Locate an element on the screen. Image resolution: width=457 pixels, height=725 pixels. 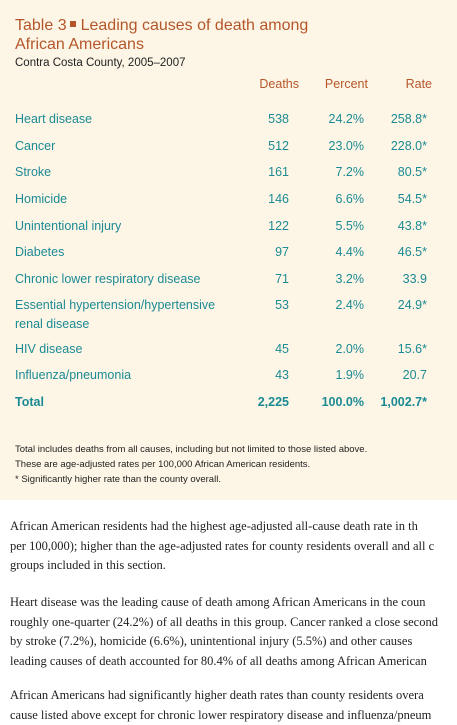
percent-cell: 24.2% is located at coordinates (337, 119).